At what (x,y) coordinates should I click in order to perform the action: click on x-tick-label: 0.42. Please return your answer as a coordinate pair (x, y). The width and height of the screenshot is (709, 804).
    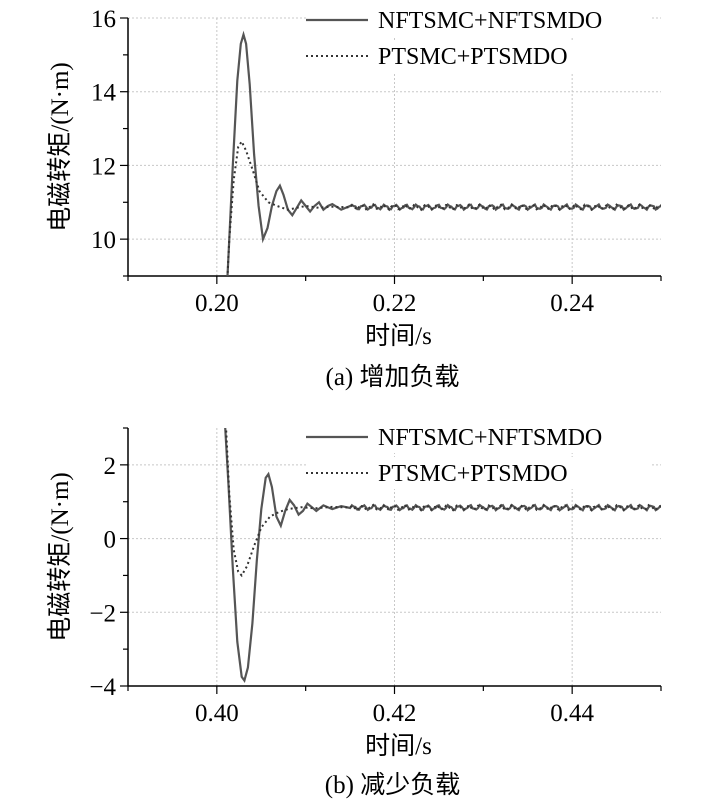
    Looking at the image, I should click on (395, 713).